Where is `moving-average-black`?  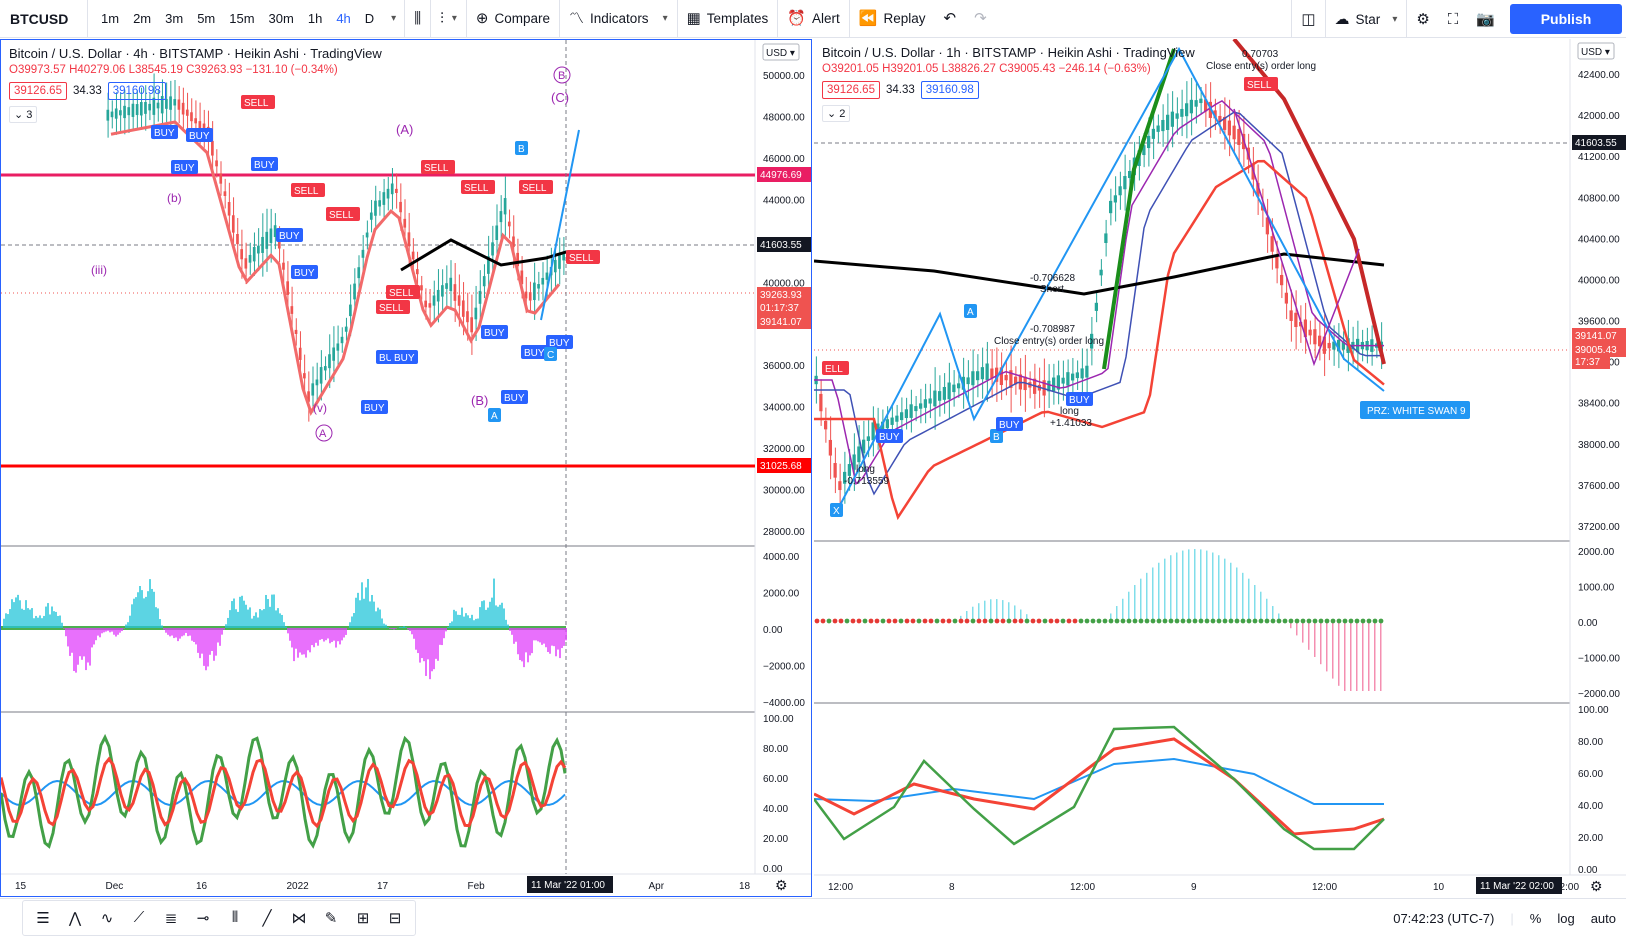 moving-average-black is located at coordinates (483, 255).